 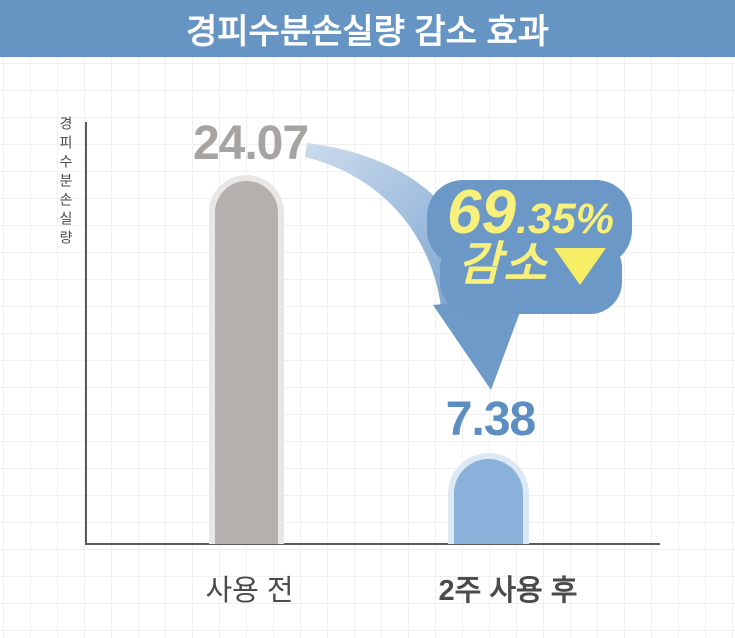 I want to click on value-label-before: 24.07, so click(x=250, y=143).